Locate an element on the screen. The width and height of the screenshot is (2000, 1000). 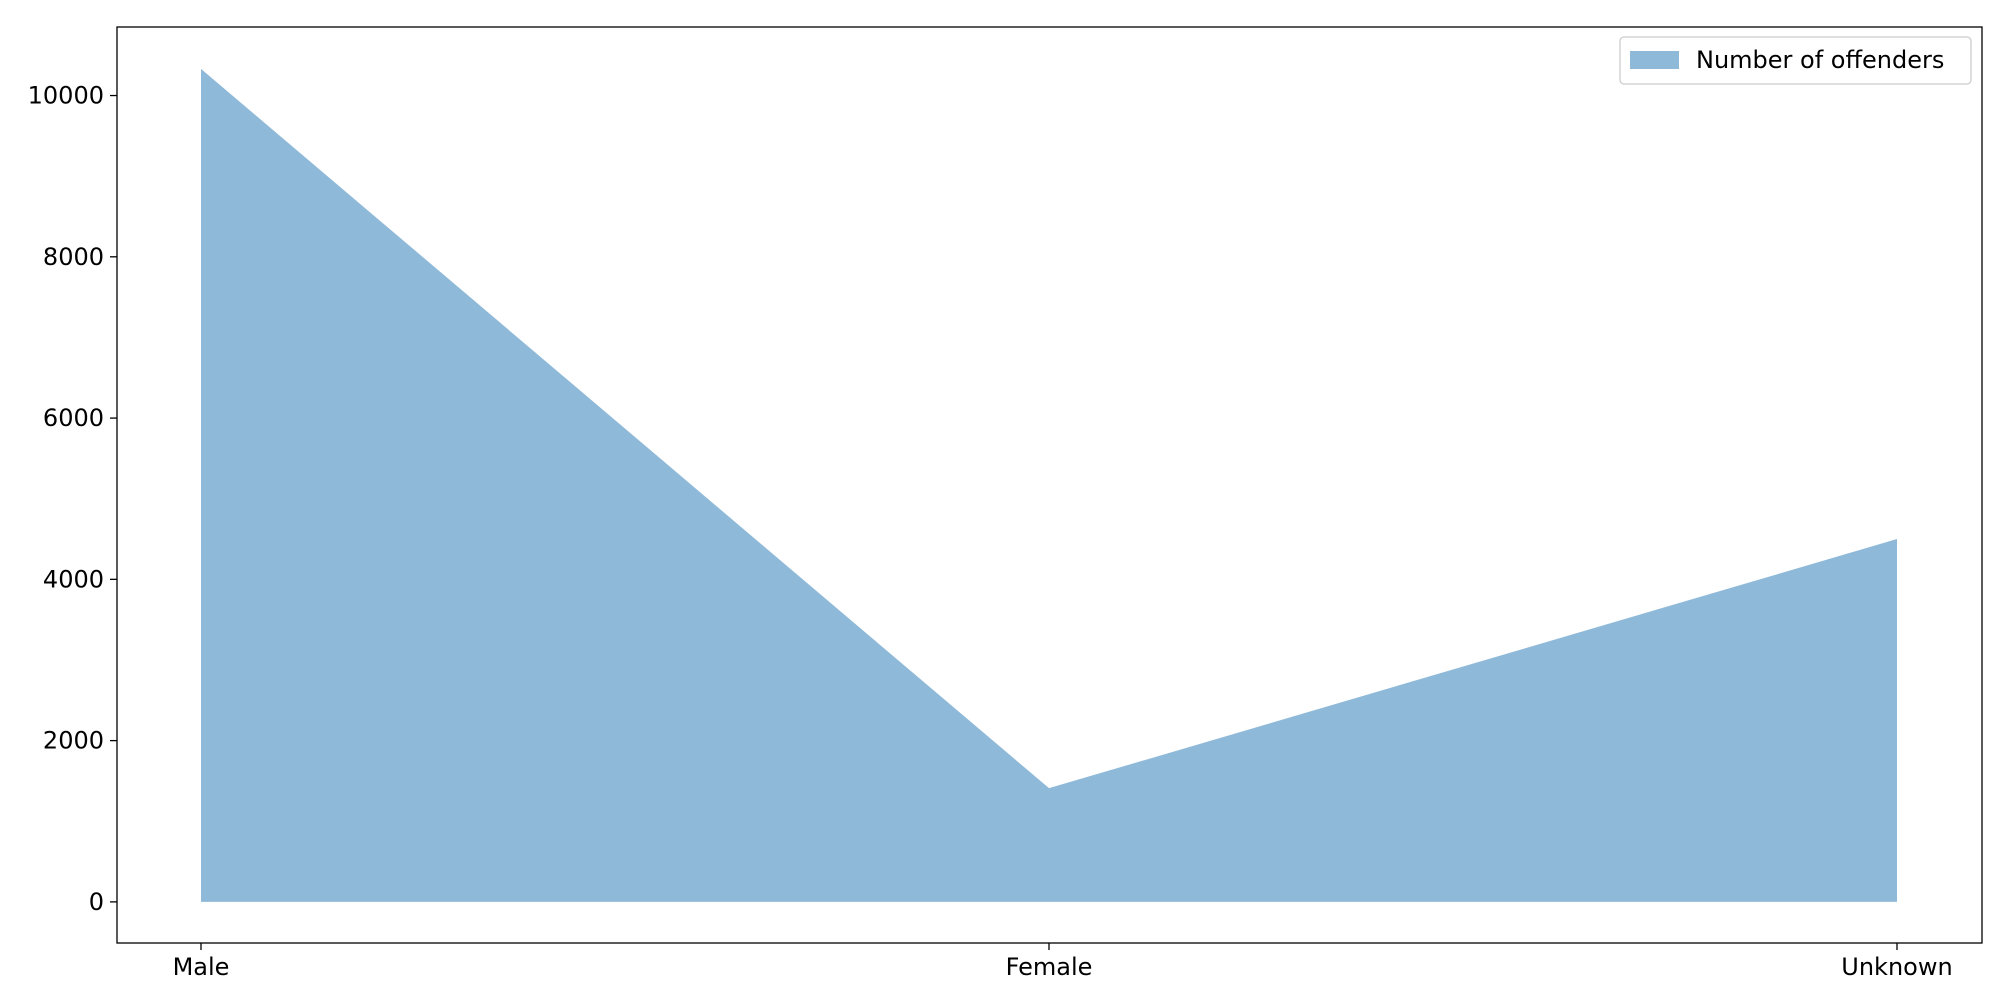
x-tick-label: Female is located at coordinates (1049, 967).